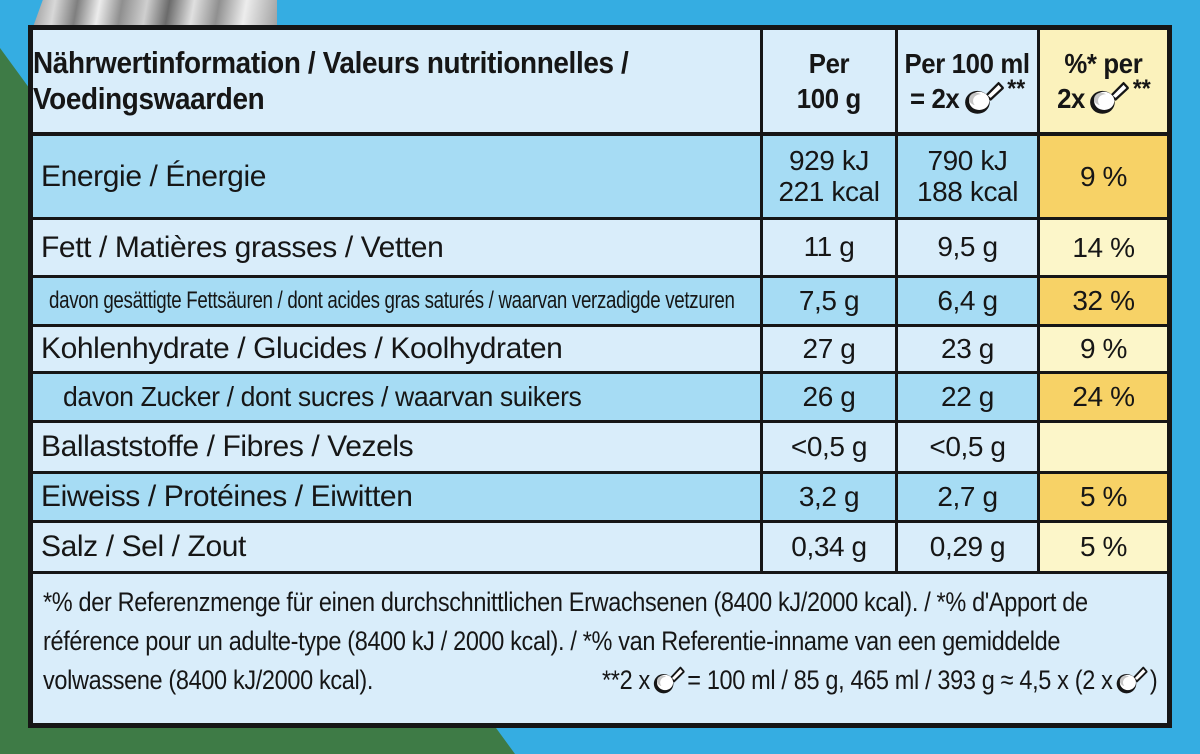 This screenshot has width=1200, height=754. Describe the element at coordinates (830, 249) in the screenshot. I see `row-fat-per-100g: 11 g` at that location.